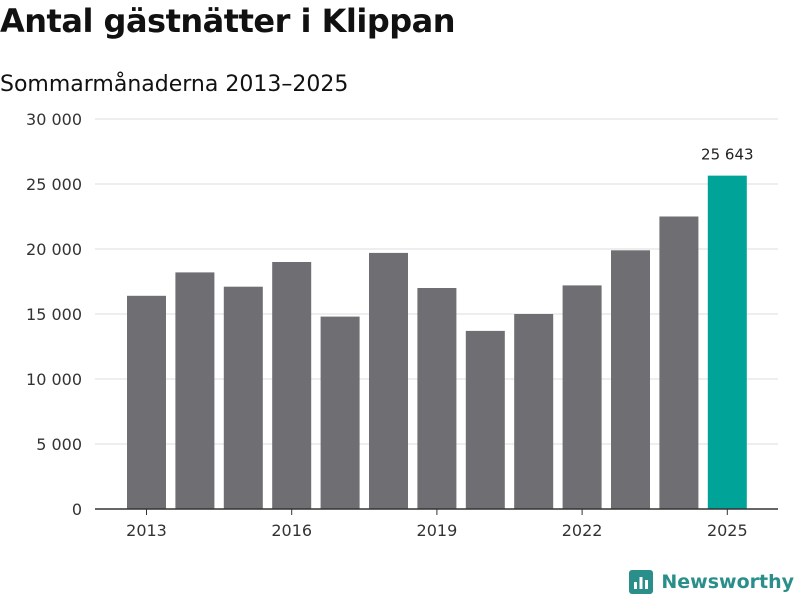 The image size is (800, 600). I want to click on y-tick-label: 0, so click(77, 509).